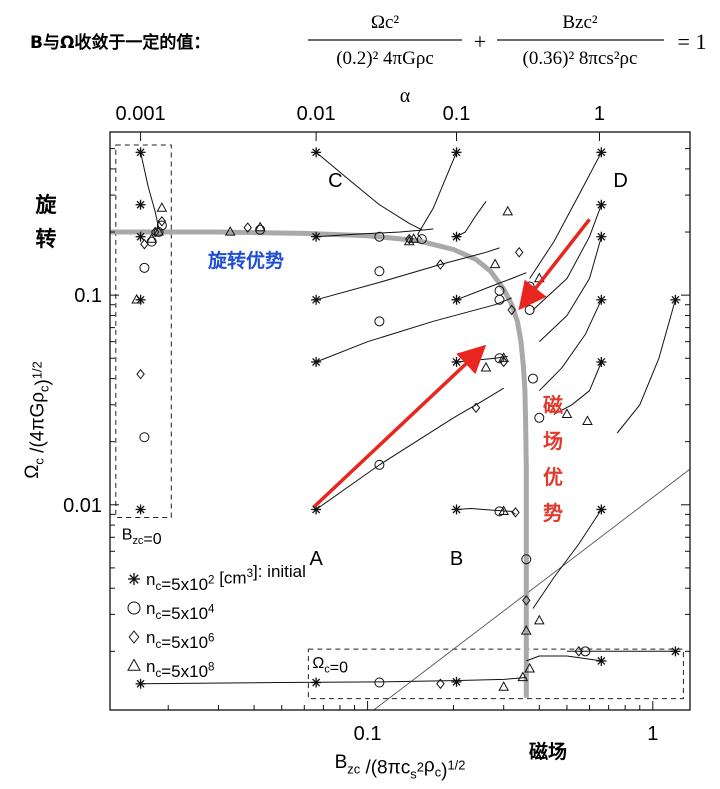  I want to click on legend-label-1-part: n, so click(150, 579).